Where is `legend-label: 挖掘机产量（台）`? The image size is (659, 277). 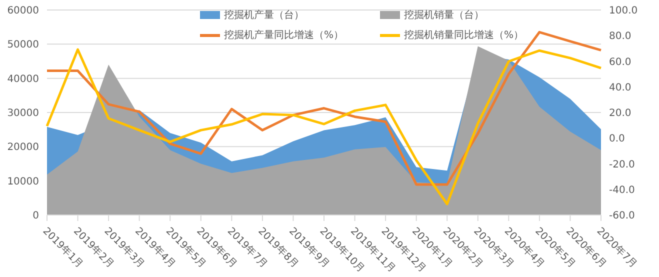
legend-label: 挖掘机产量（台） is located at coordinates (264, 15).